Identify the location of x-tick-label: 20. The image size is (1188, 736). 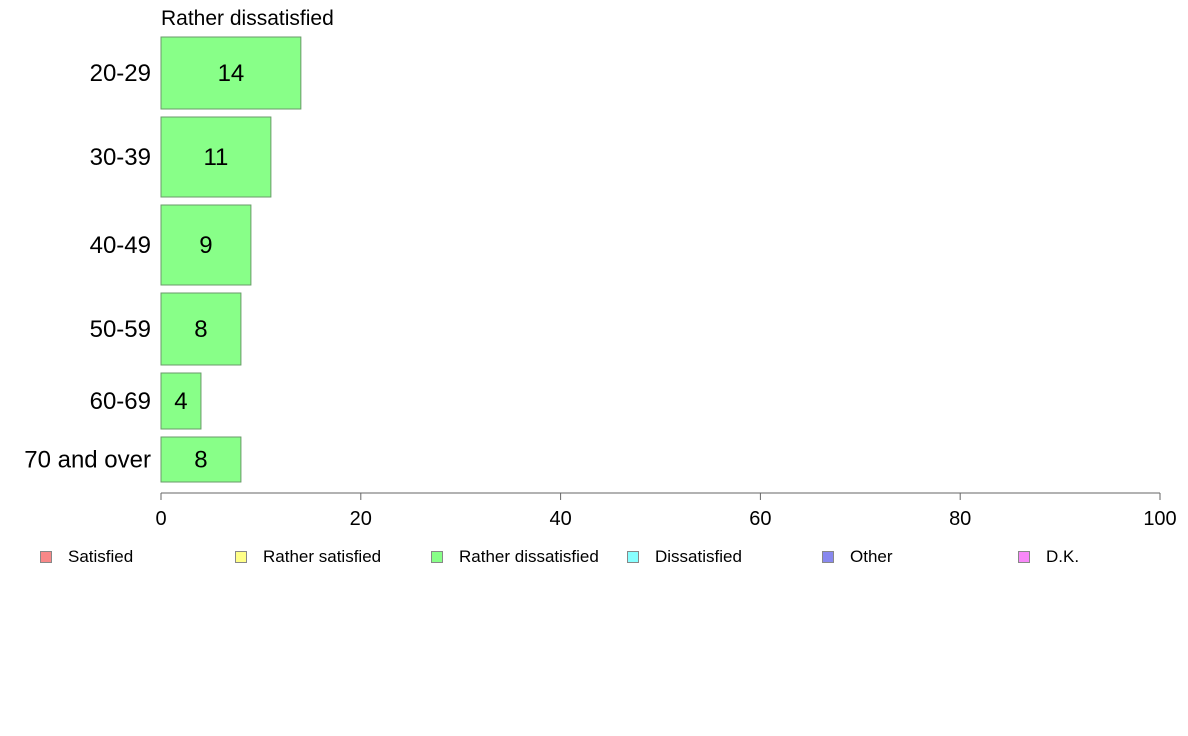
(361, 519).